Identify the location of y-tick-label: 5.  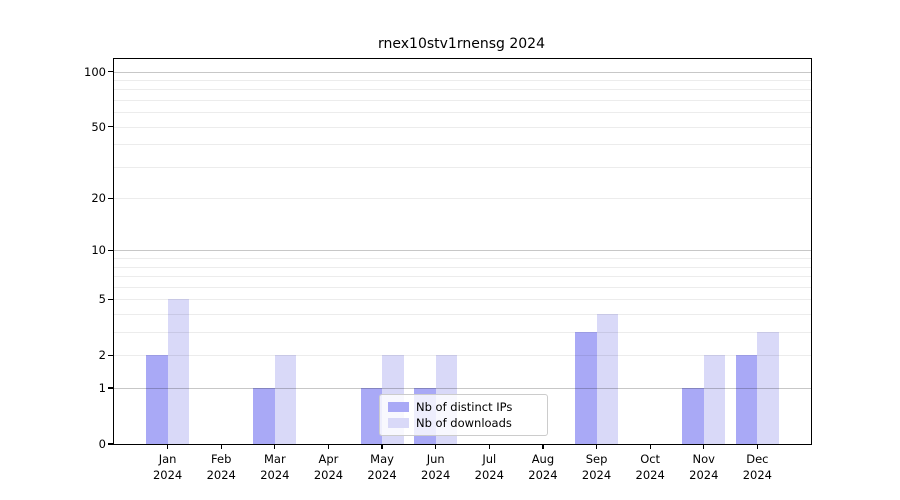
(102, 299).